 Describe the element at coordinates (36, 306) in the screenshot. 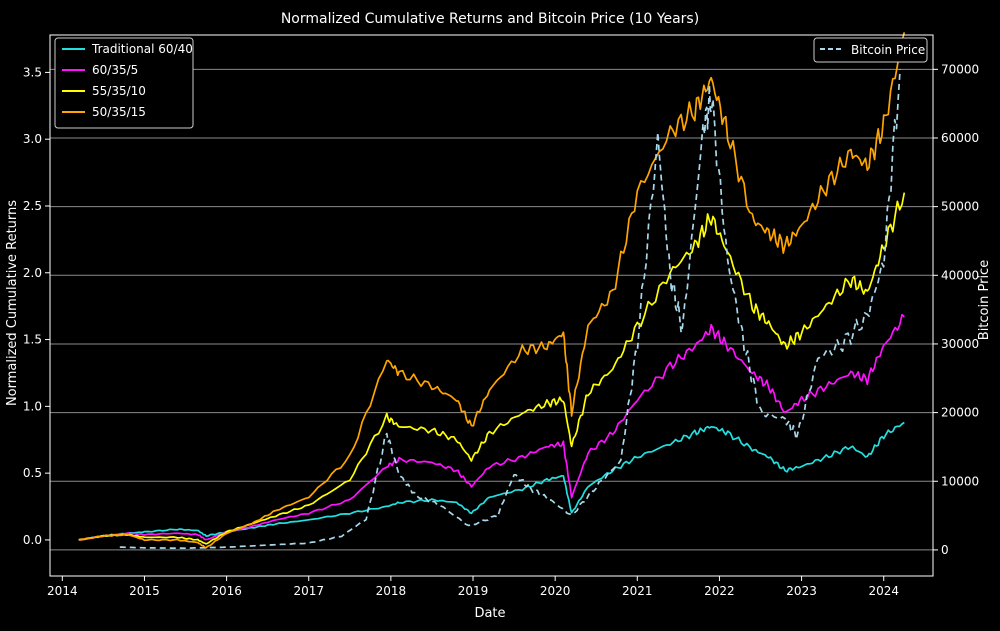

I see `y-axis-left: 0.0 0.5 1.0 1.5 2.0 2.5 3.0 3.5` at that location.